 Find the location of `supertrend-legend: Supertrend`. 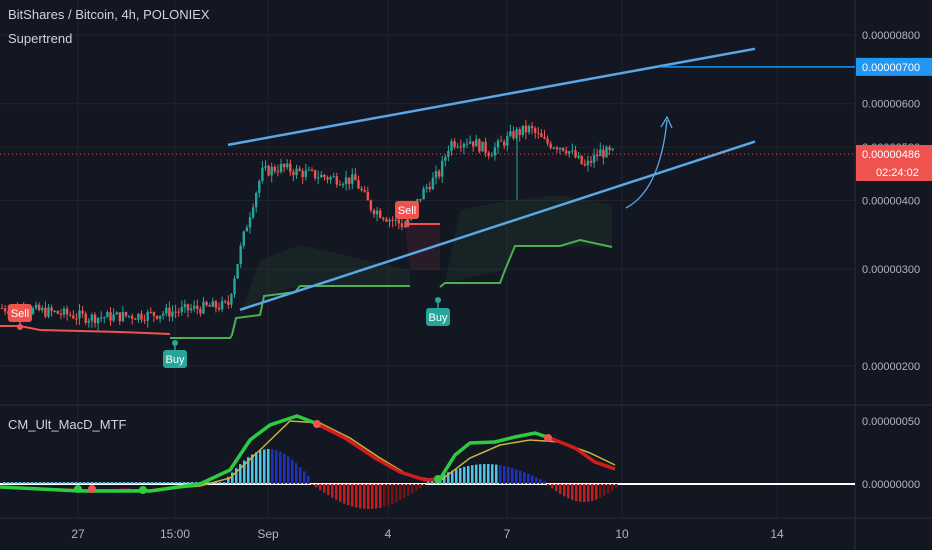

supertrend-legend: Supertrend is located at coordinates (40, 38).